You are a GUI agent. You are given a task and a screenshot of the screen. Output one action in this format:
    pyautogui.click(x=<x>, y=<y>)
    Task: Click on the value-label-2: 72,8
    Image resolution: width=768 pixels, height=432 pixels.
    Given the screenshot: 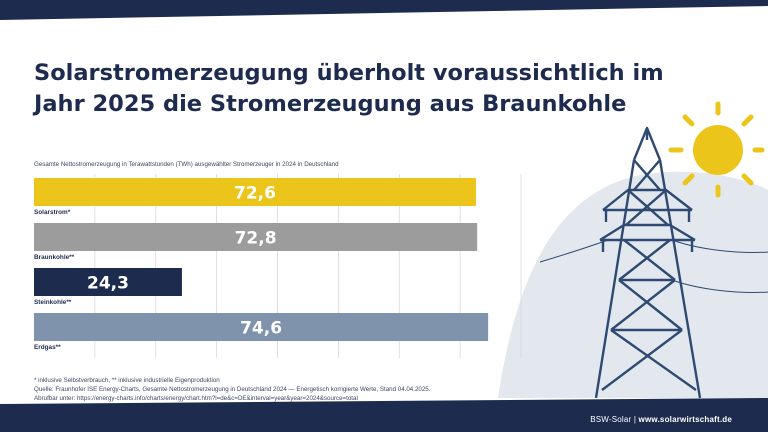 What is the action you would take?
    pyautogui.click(x=256, y=239)
    